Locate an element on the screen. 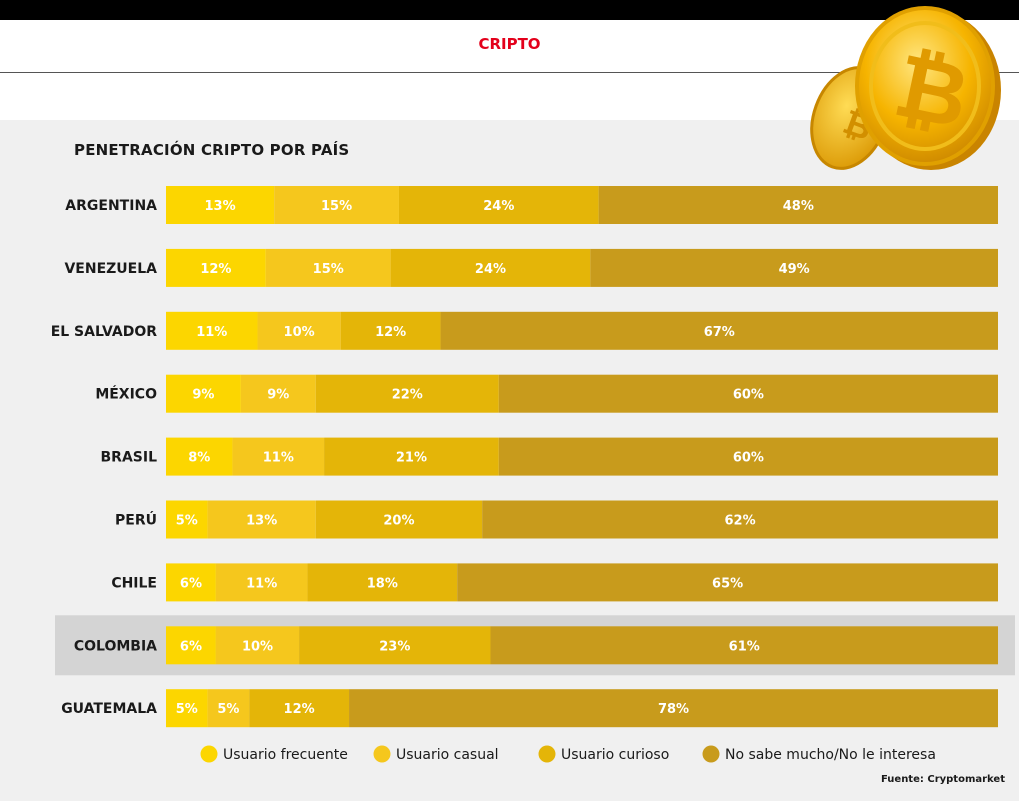 This screenshot has width=1019, height=801. data-label: 23% is located at coordinates (394, 646).